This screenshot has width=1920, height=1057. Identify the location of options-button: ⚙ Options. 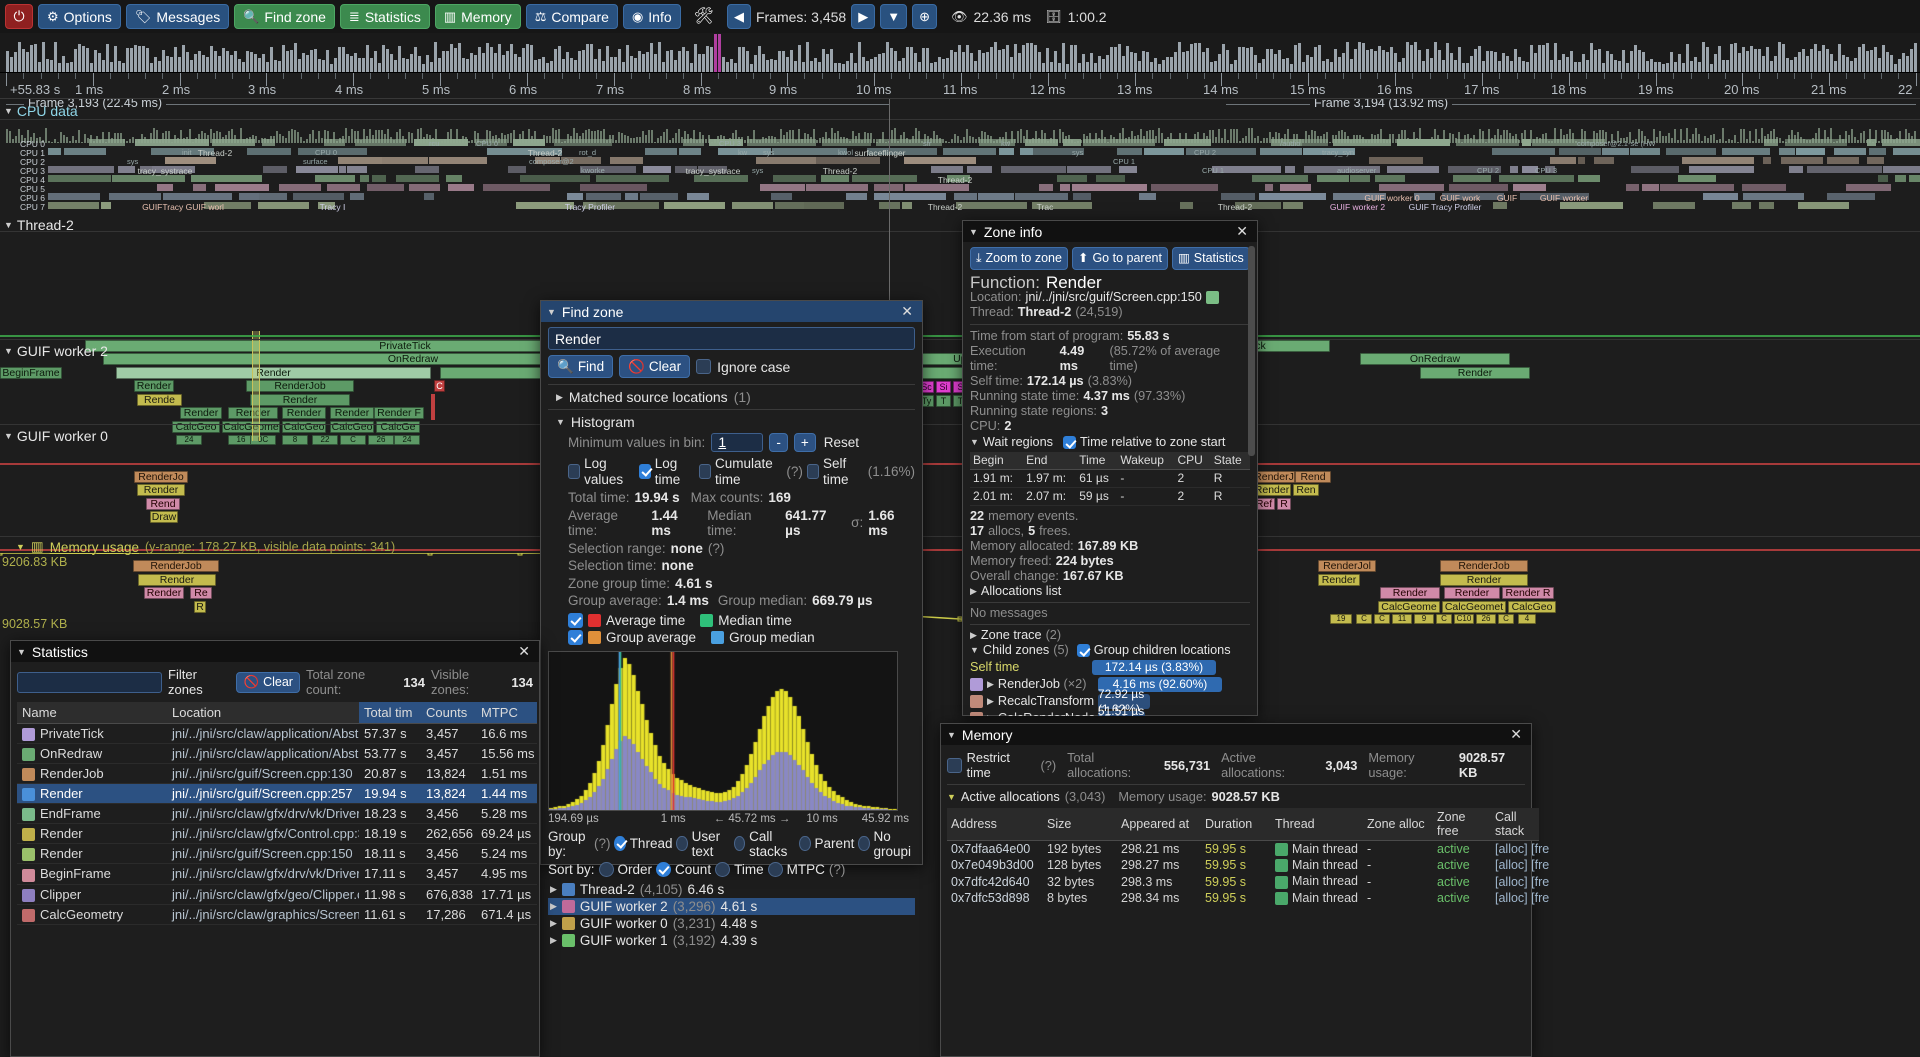
(79, 16).